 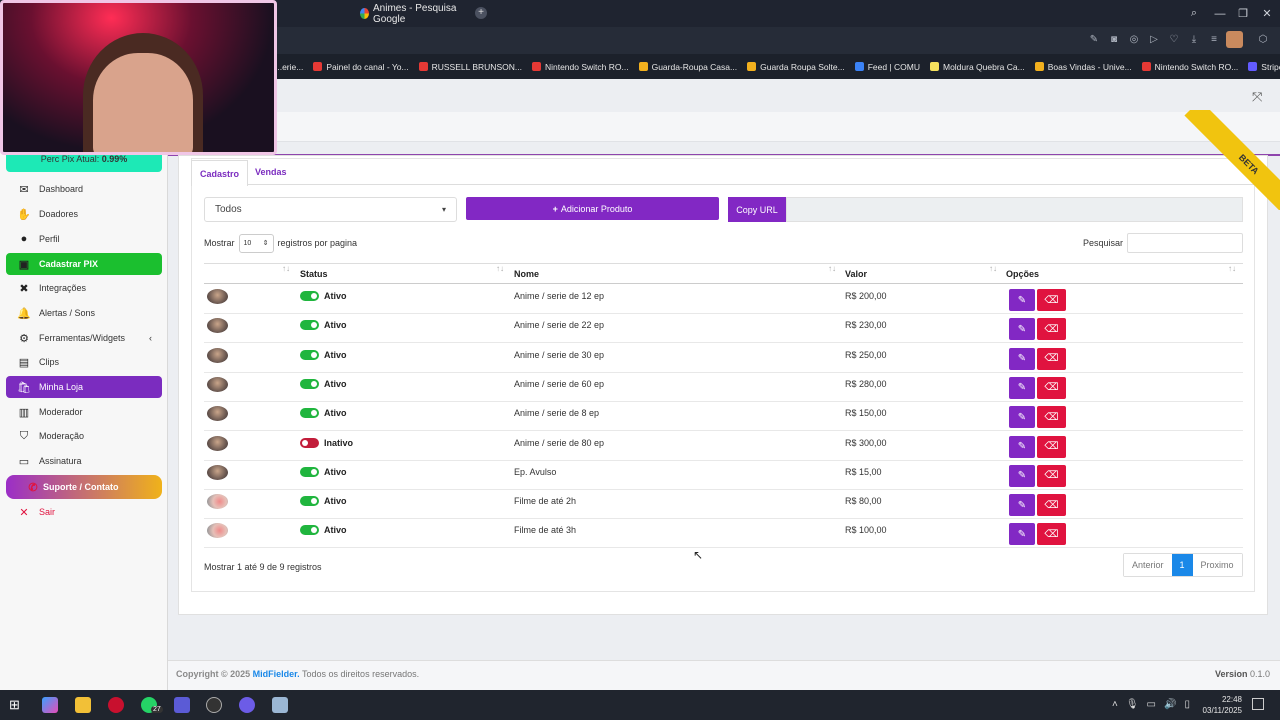 I want to click on browser-tab: Animes - Pesquisa Google, so click(x=411, y=13).